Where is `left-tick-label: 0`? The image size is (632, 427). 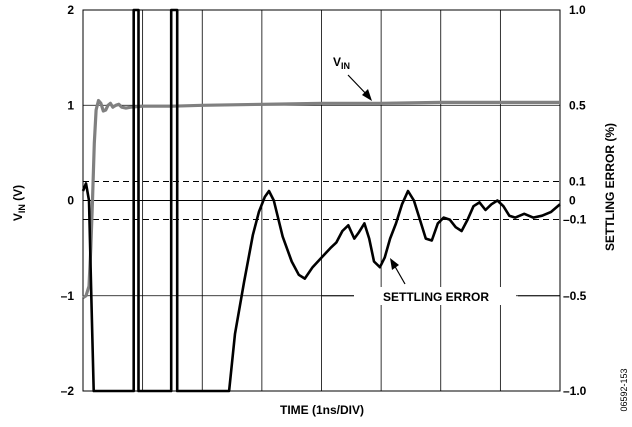 left-tick-label: 0 is located at coordinates (70, 201).